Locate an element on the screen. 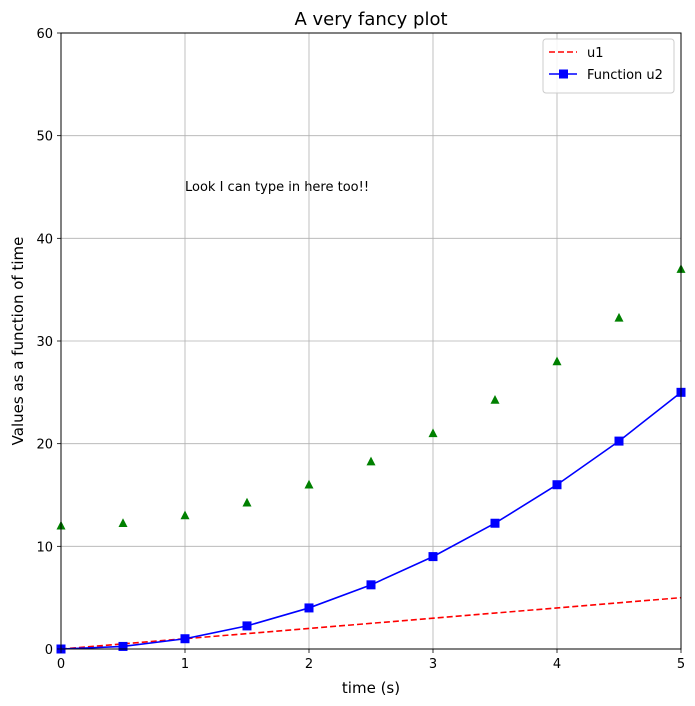 This screenshot has width=695, height=706. legend-box is located at coordinates (608, 66).